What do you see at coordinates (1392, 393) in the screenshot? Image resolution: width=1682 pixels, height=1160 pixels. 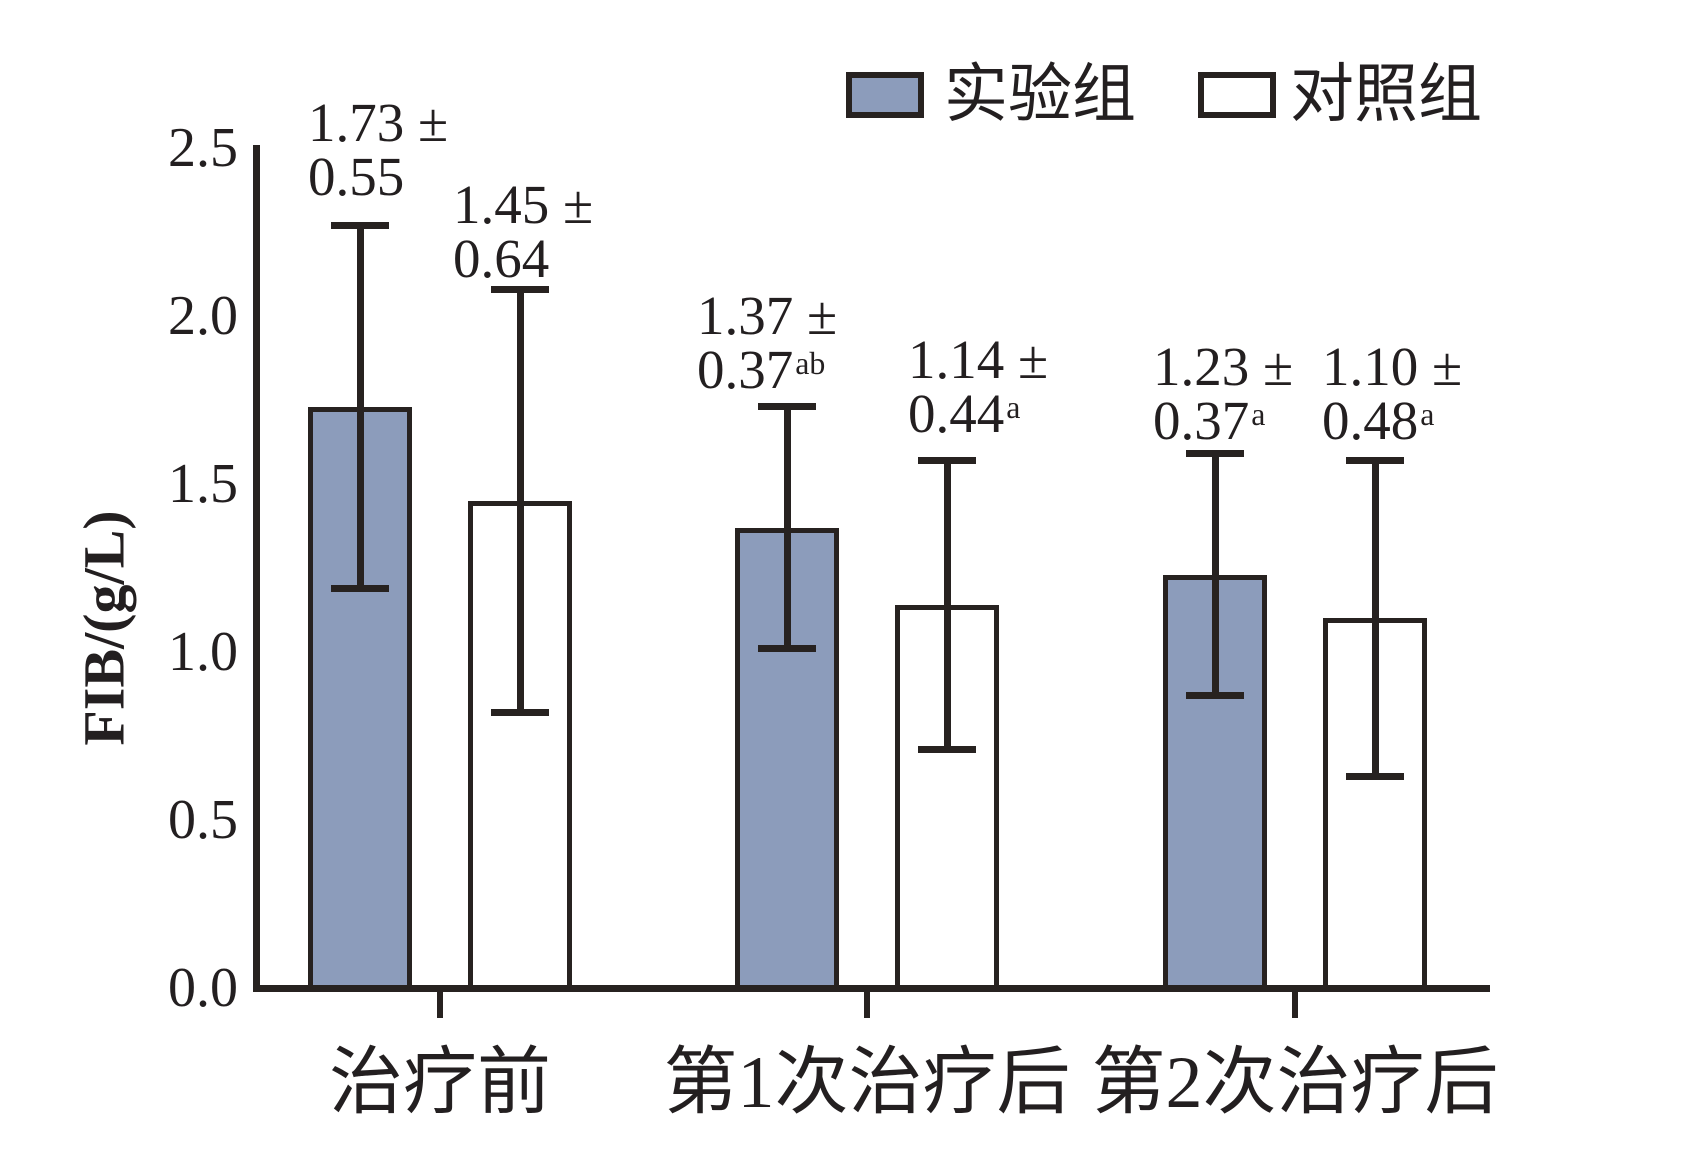 I see `value-label: 1.10 ±0.48a` at bounding box center [1392, 393].